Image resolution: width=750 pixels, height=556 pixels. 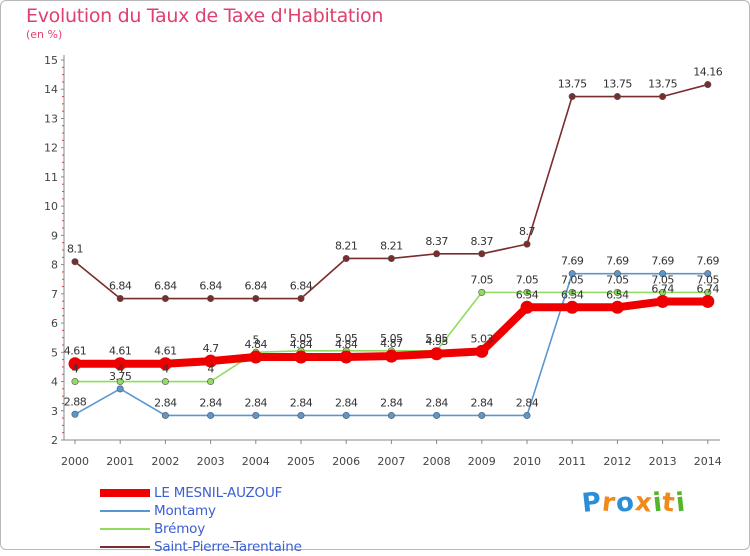 I want to click on x-tick-label: 2008, so click(x=437, y=461).